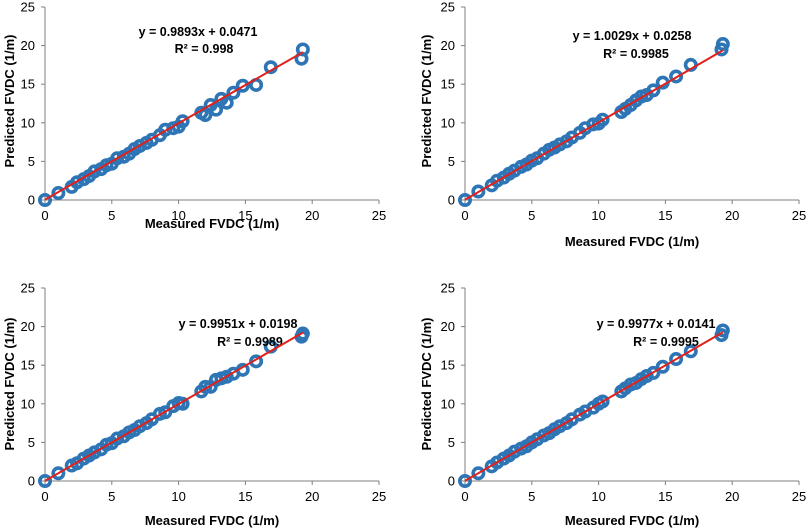  I want to click on trendline-equation: y = 0.9893x + 0.0471, so click(198, 32).